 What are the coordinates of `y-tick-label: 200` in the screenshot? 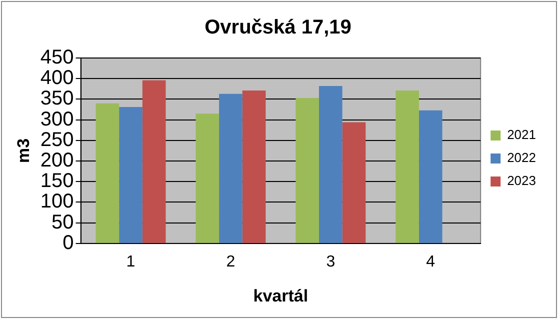 It's located at (57, 161).